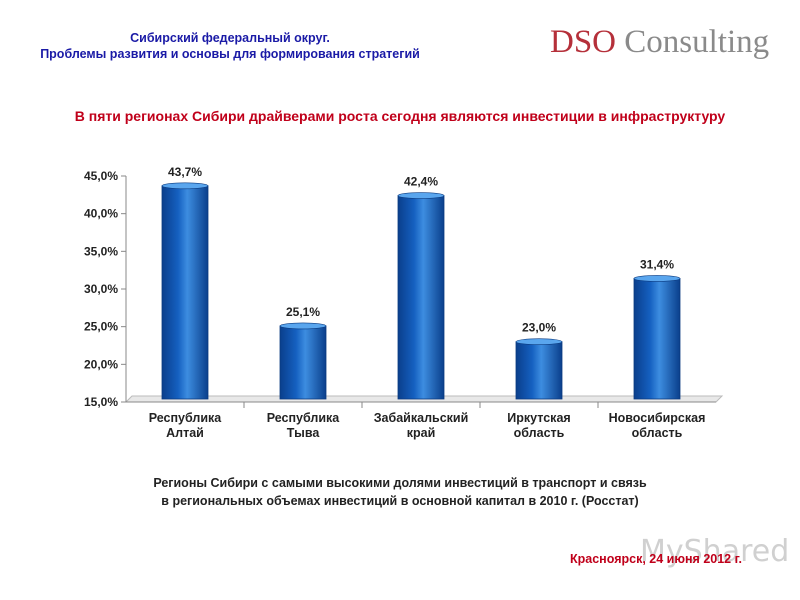 This screenshot has width=800, height=600. I want to click on logo-part-1: DSO, so click(583, 42).